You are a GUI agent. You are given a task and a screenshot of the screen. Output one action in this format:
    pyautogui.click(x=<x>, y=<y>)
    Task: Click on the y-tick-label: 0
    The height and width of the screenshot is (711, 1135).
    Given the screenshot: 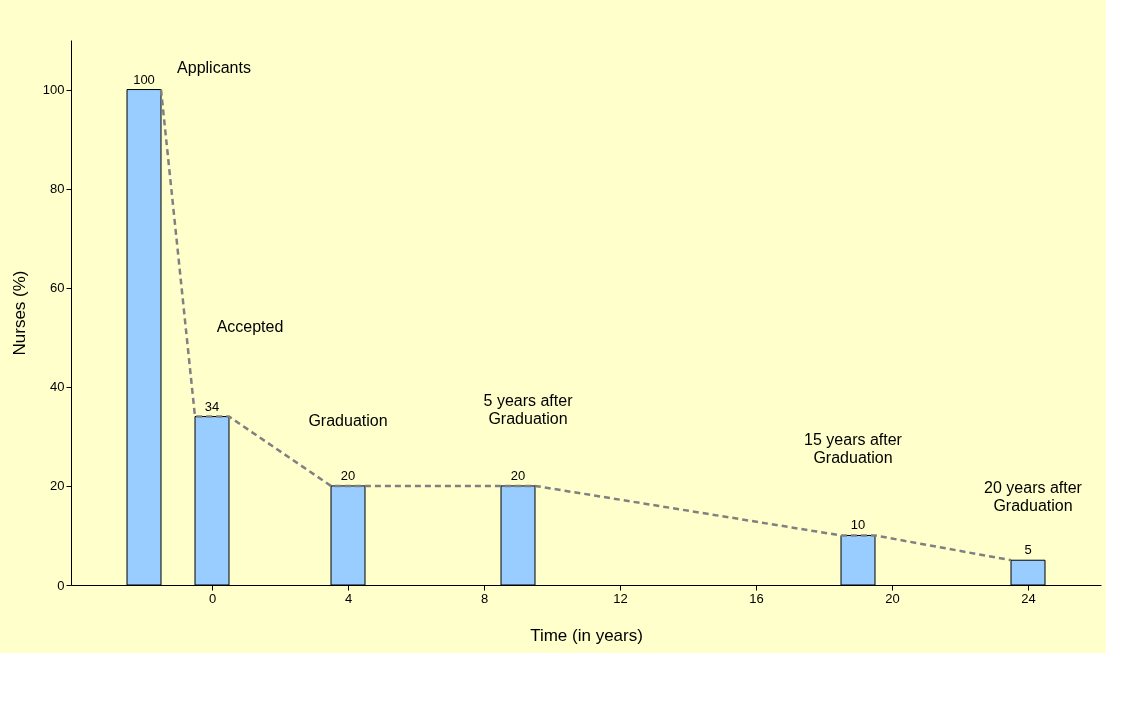 What is the action you would take?
    pyautogui.click(x=61, y=585)
    